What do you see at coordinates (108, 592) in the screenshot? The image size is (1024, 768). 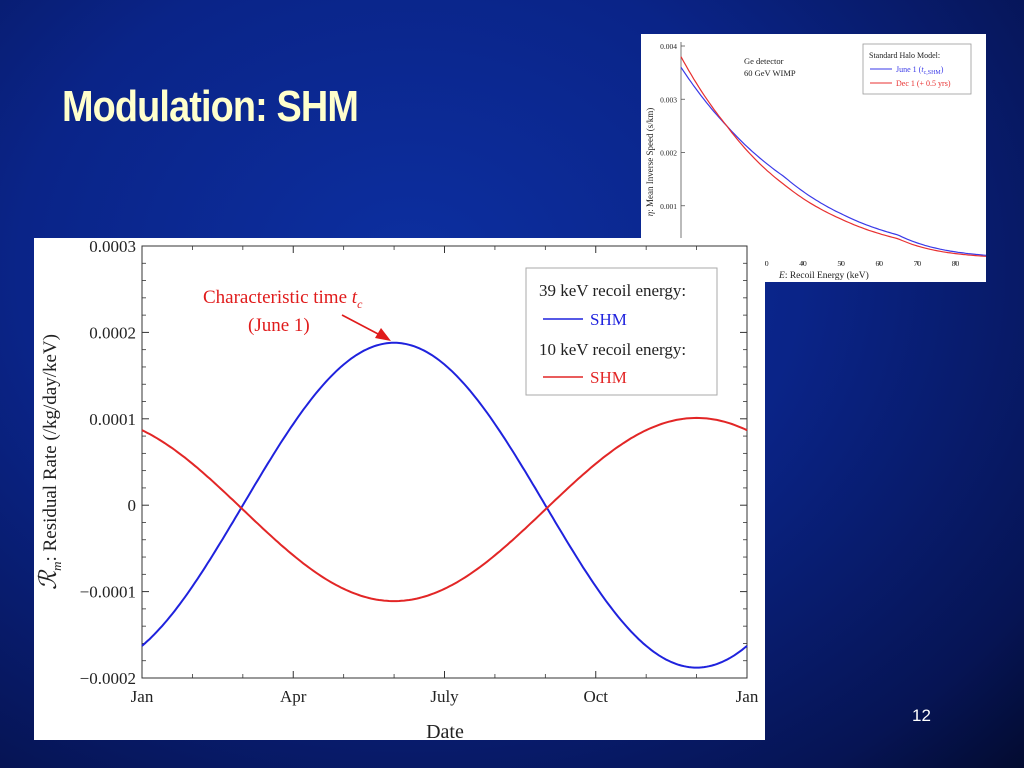 I see `y-tick-label: −0.0001` at bounding box center [108, 592].